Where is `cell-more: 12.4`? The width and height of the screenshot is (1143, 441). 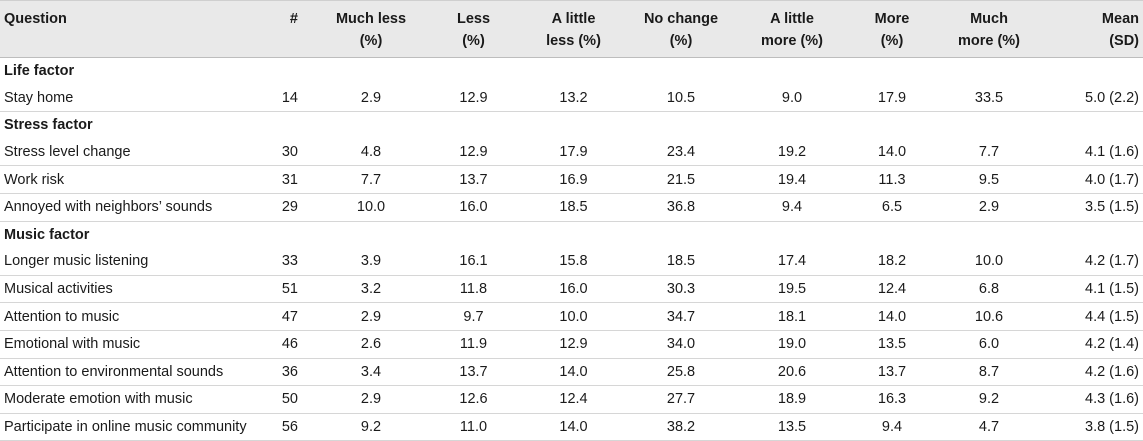
cell-more: 12.4 is located at coordinates (892, 289).